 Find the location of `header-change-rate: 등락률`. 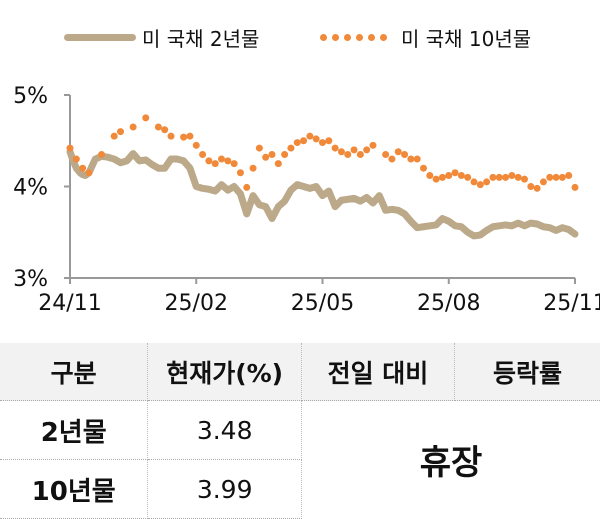

header-change-rate: 등락률 is located at coordinates (527, 372).